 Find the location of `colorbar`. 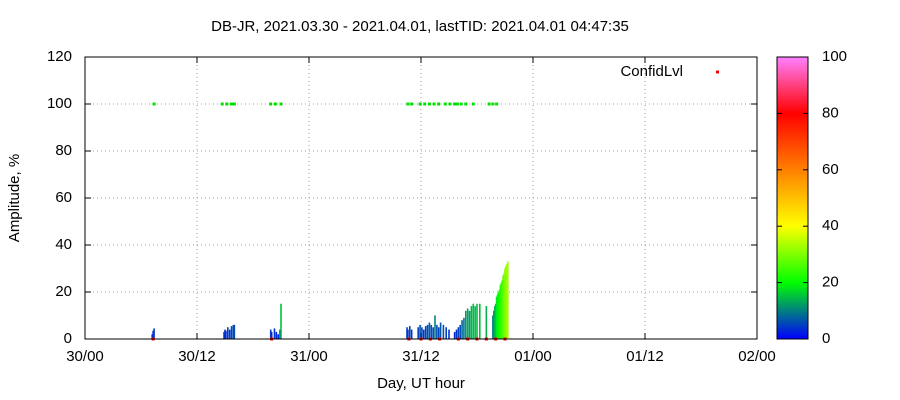

colorbar is located at coordinates (792, 198).